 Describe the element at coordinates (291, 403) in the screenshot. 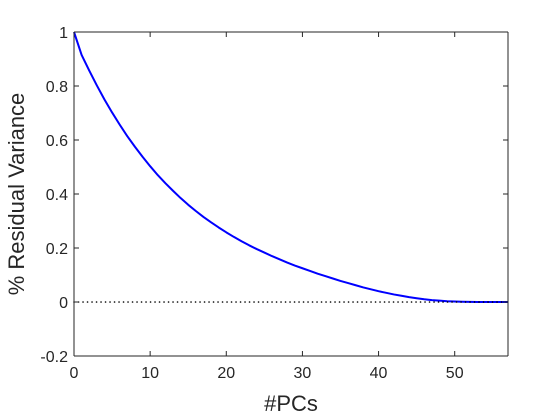

I see `x-axis-label: #PCs` at that location.